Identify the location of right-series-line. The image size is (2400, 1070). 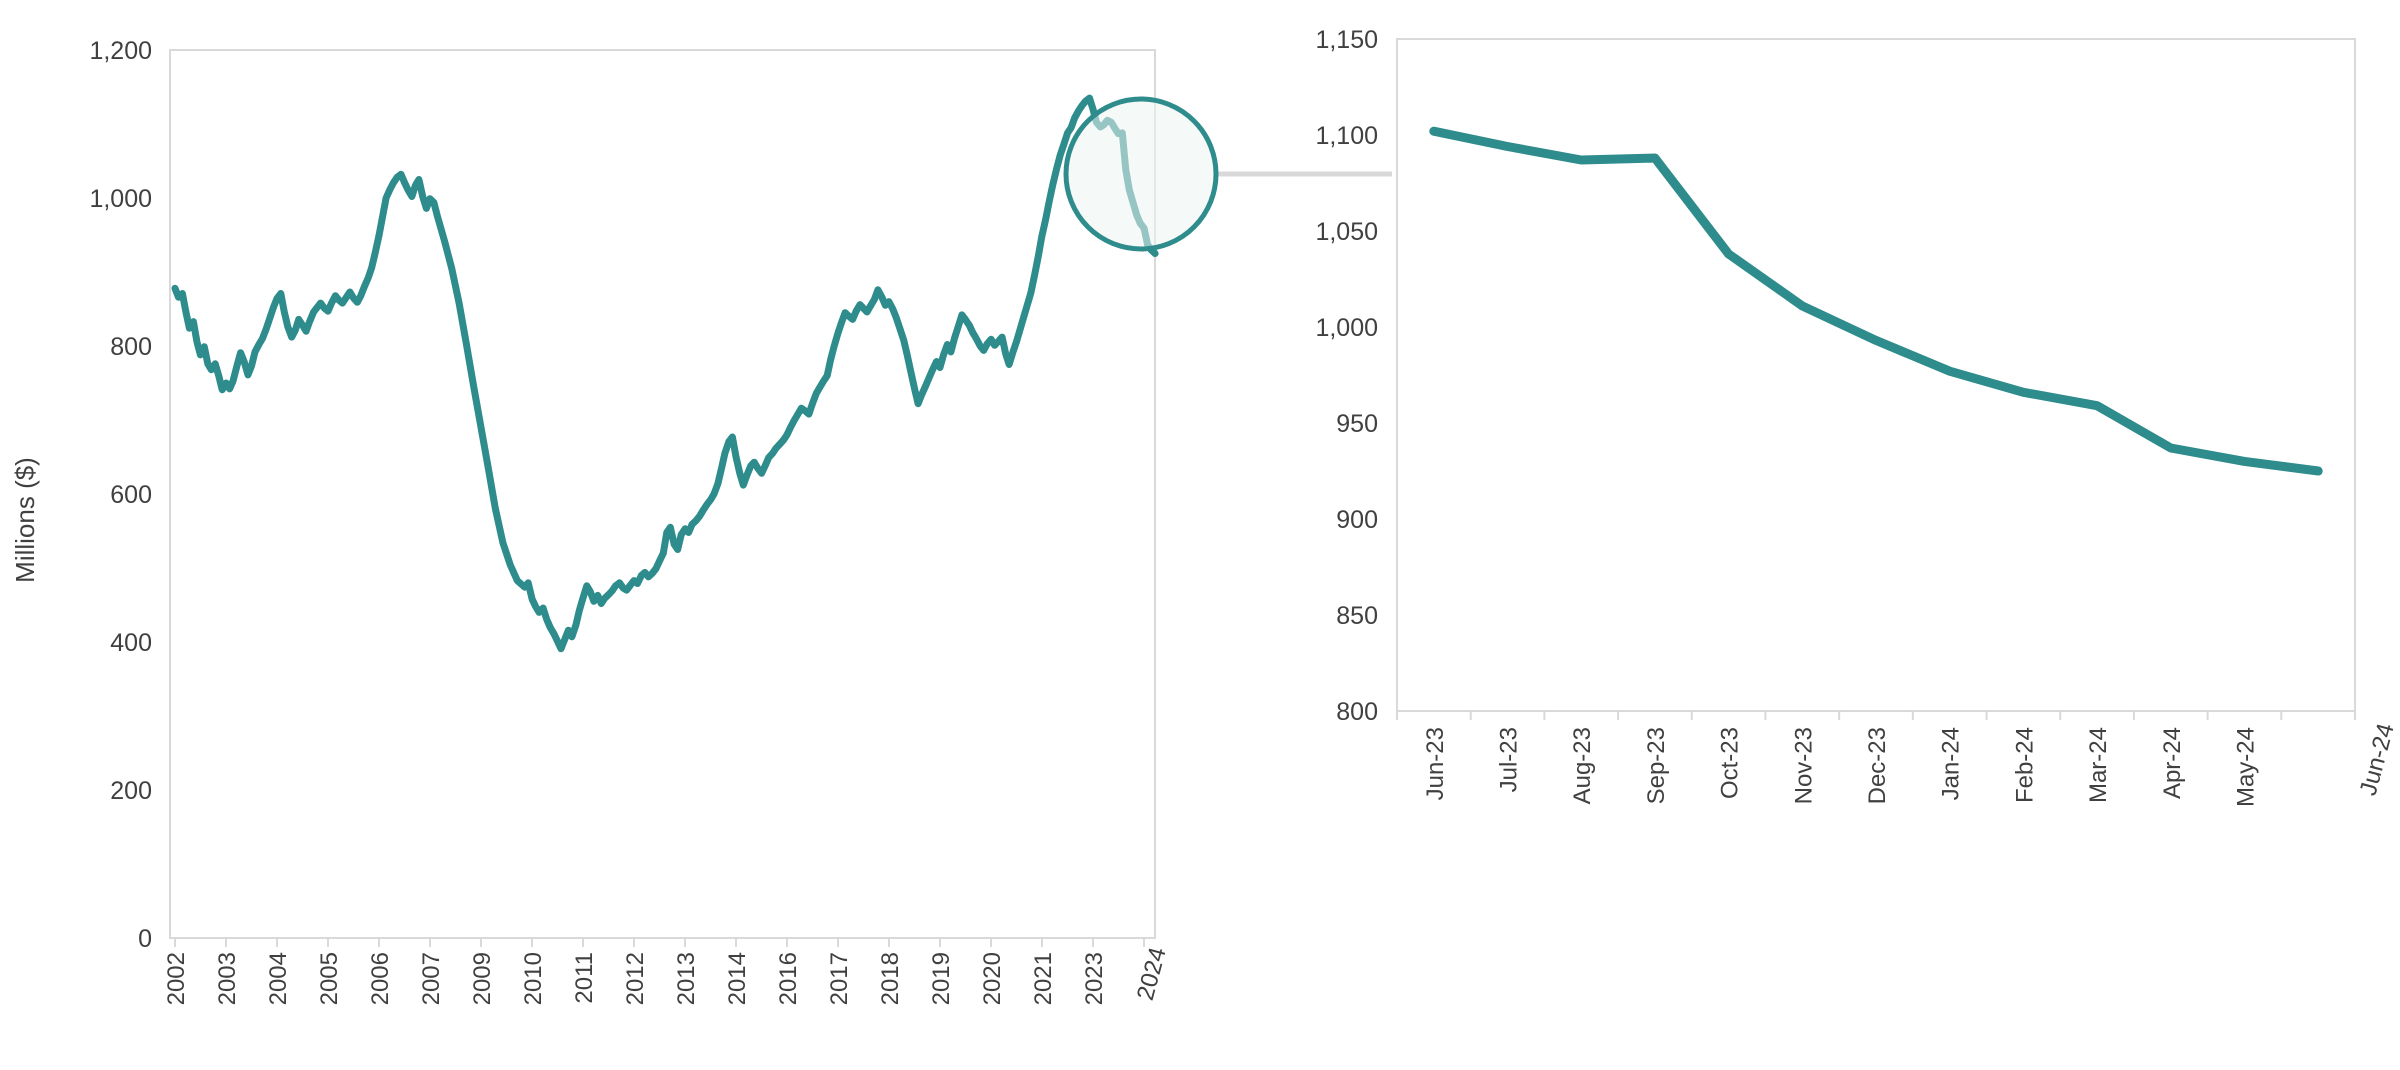
(1876, 301).